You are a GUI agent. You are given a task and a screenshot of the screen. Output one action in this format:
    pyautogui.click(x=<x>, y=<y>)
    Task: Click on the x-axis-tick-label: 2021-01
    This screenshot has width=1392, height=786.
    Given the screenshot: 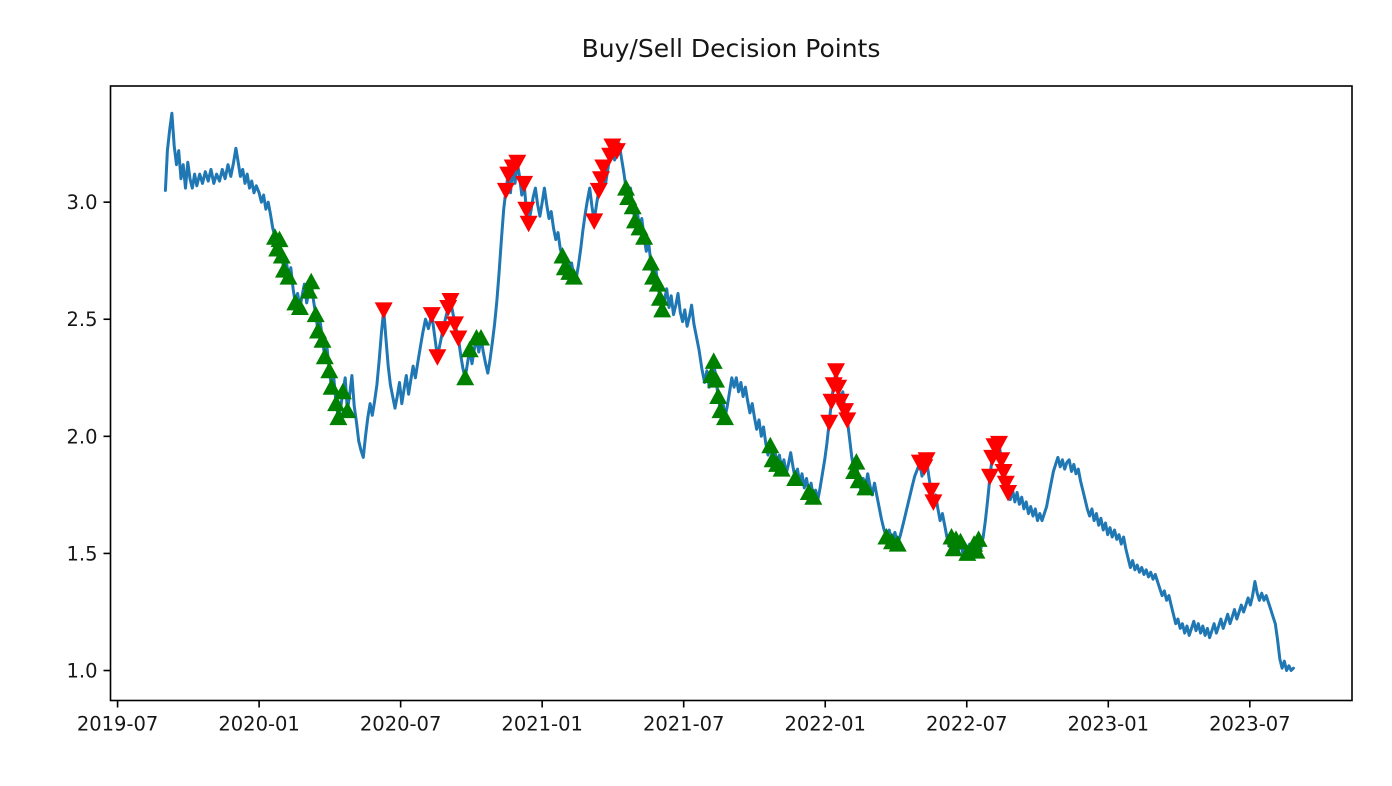 What is the action you would take?
    pyautogui.click(x=541, y=724)
    